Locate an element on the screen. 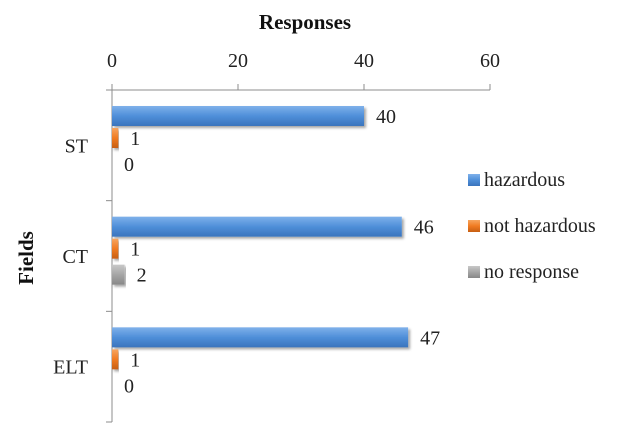 This screenshot has width=640, height=424. x-axis-title: Responses is located at coordinates (305, 22).